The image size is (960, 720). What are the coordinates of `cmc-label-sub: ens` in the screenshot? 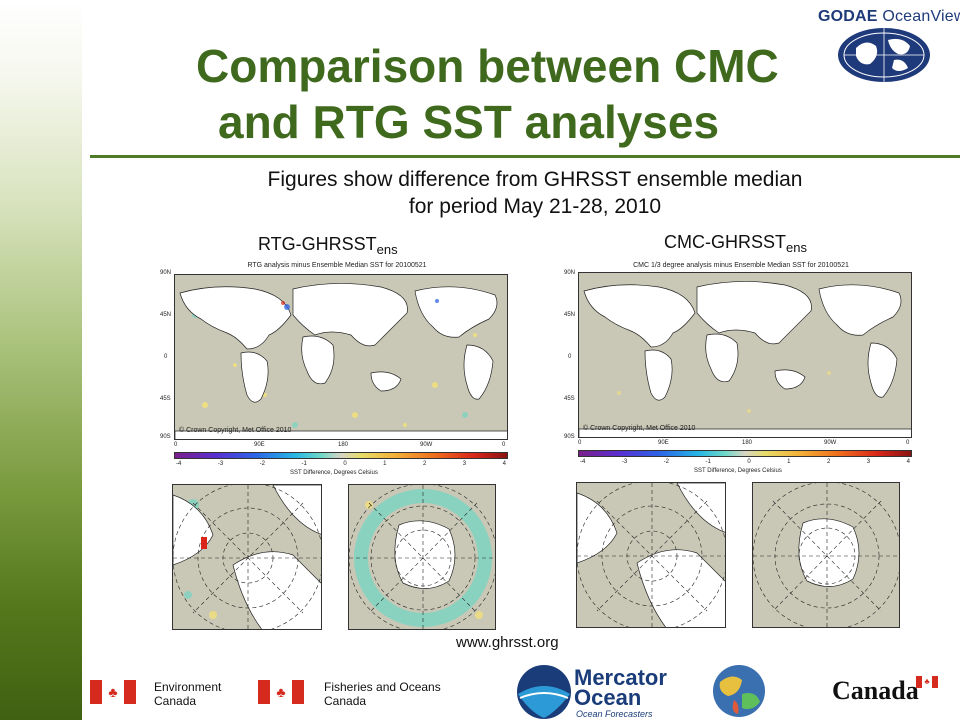 It's located at (796, 247).